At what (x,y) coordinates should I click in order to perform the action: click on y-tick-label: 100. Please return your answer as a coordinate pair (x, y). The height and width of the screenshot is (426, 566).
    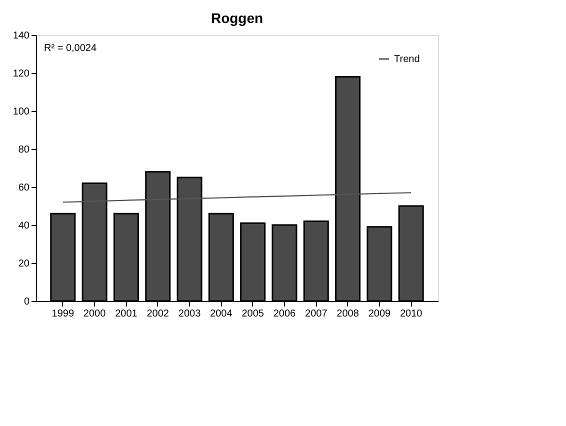
    Looking at the image, I should click on (21, 112).